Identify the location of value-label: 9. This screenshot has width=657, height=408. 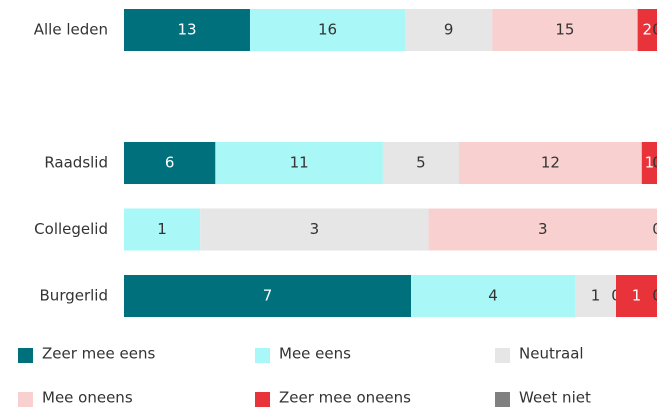
(449, 30).